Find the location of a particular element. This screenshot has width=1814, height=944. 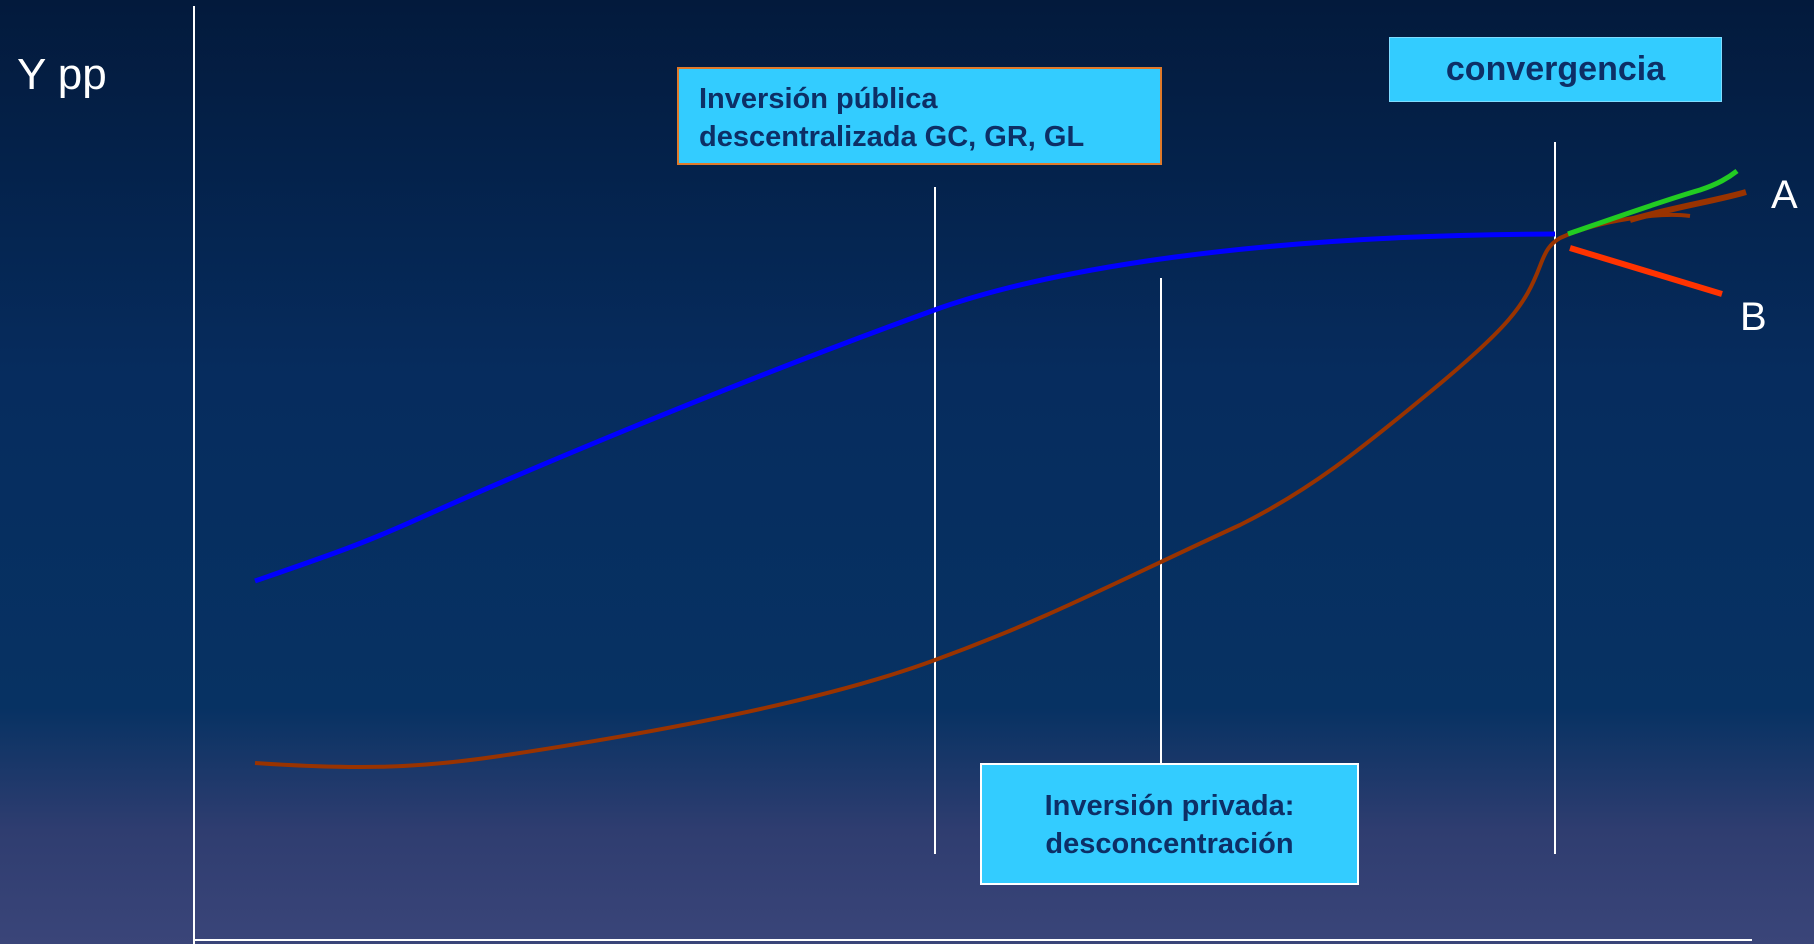

private-investment-curve-extension is located at coordinates (1688, 206).